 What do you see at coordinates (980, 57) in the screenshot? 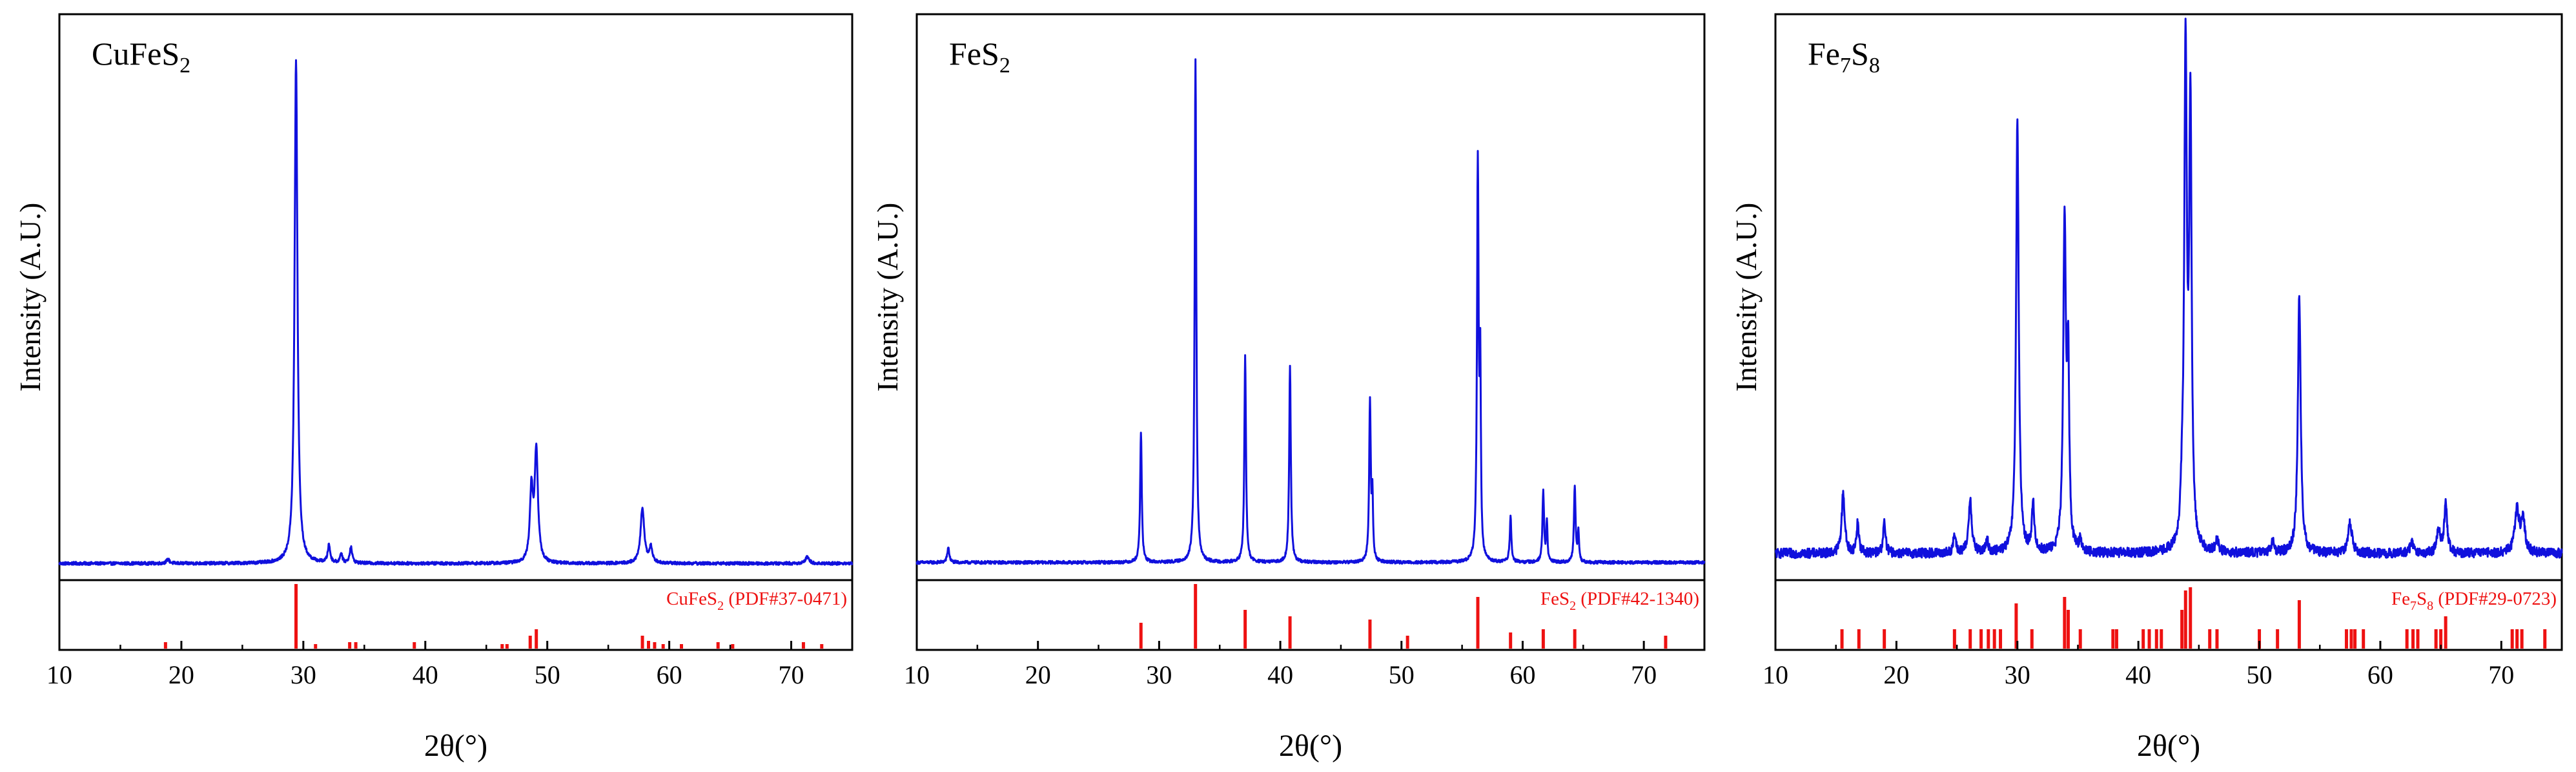
I see `panel-title: FeS2` at bounding box center [980, 57].